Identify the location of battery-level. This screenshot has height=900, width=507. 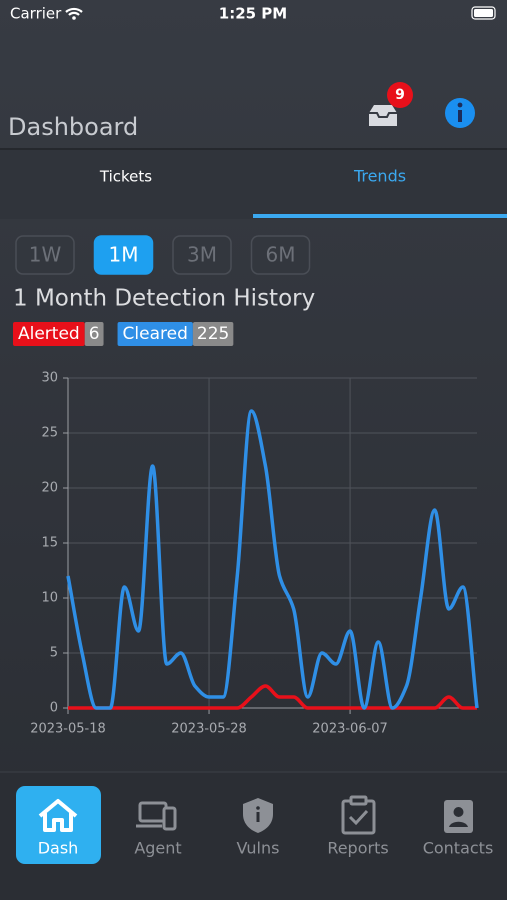
(483, 13).